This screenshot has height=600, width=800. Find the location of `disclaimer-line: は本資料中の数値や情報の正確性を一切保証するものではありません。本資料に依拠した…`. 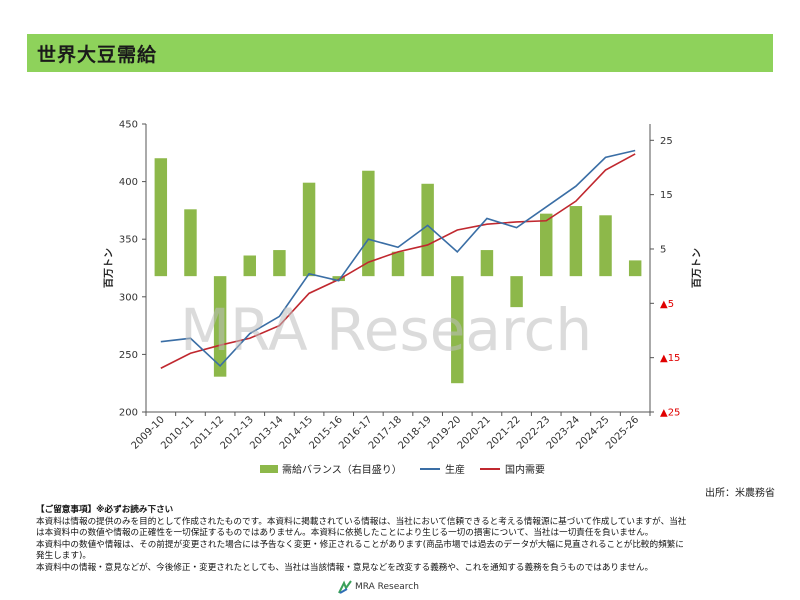

disclaimer-line: は本資料中の数値や情報の正確性を一切保証するものではありません。本資料に依拠した… is located at coordinates (345, 533).